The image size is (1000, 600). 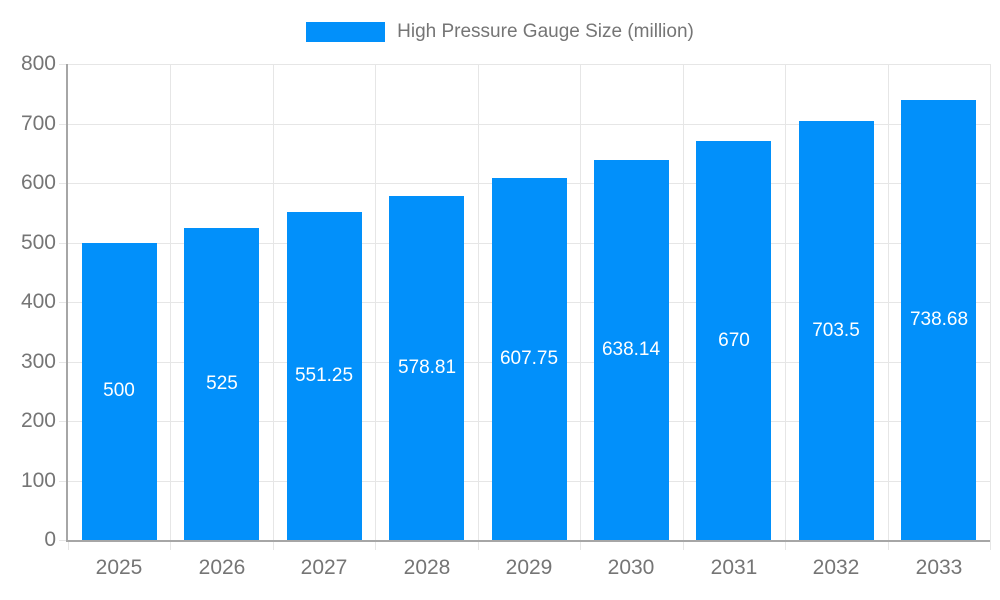 I want to click on bar-value-label: 551.25, so click(x=324, y=375).